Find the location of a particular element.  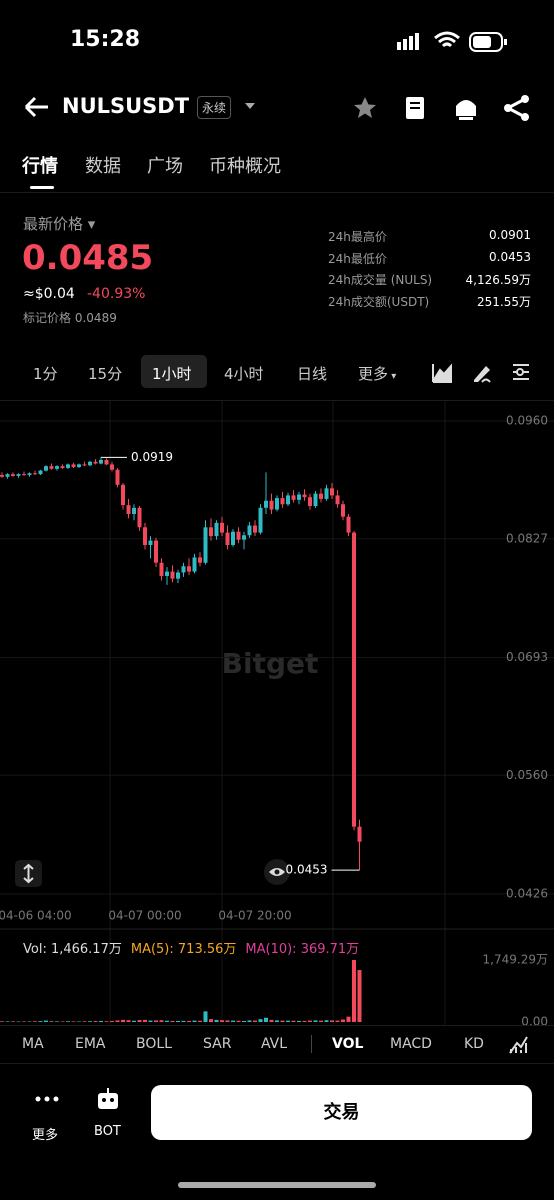

indicator: KD is located at coordinates (474, 1044).